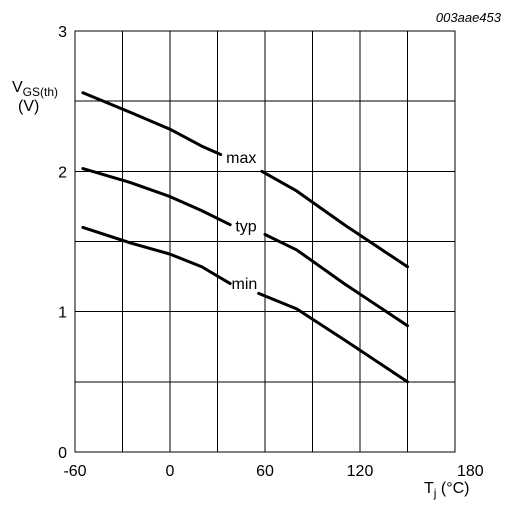  What do you see at coordinates (245, 284) in the screenshot?
I see `series-label-min: min` at bounding box center [245, 284].